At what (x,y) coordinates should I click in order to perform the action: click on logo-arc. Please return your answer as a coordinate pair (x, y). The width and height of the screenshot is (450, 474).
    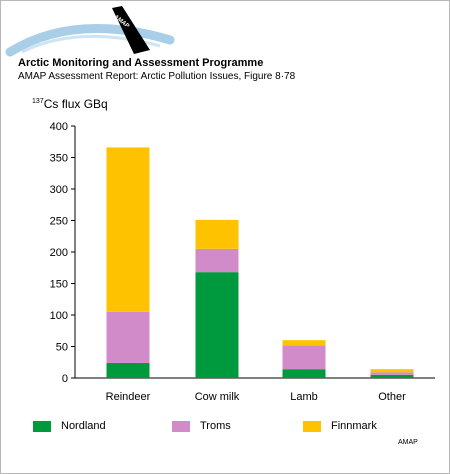
    Looking at the image, I should click on (90, 40).